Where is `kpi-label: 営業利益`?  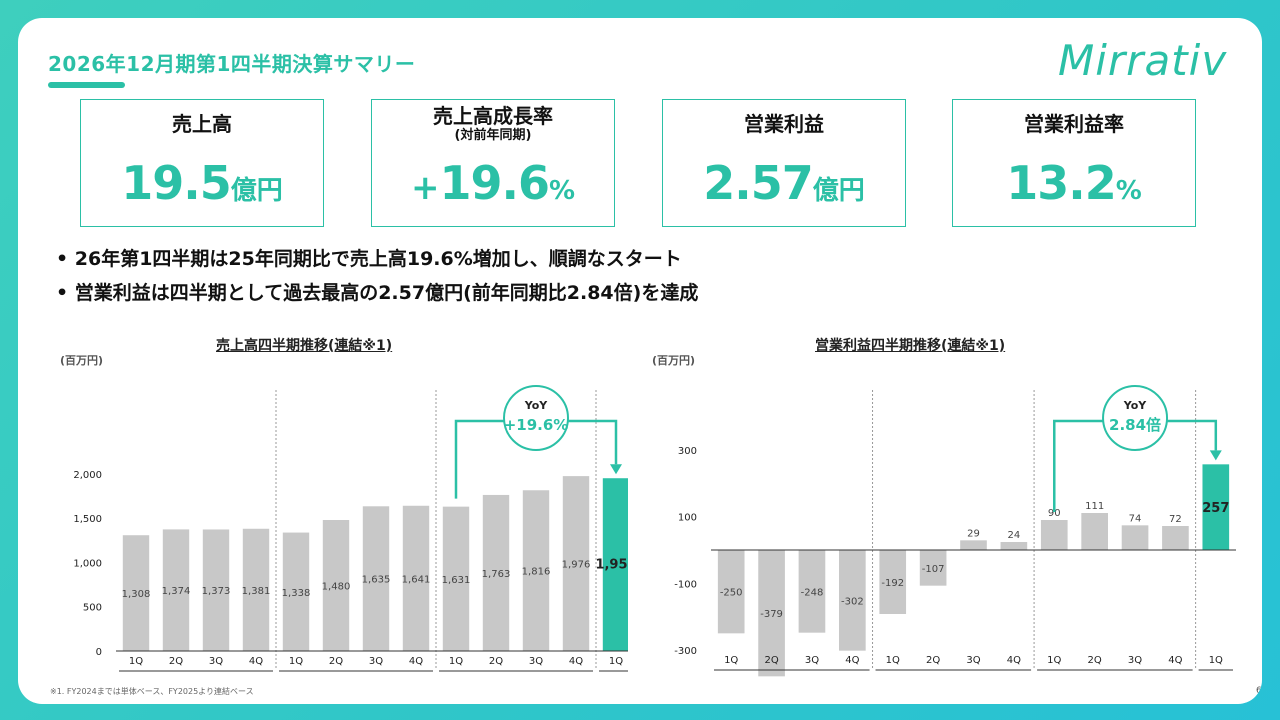
kpi-label: 営業利益 is located at coordinates (784, 124).